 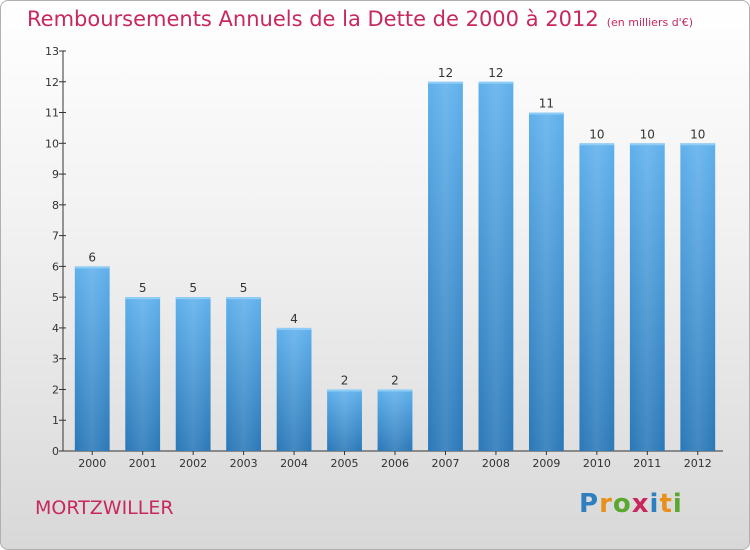 I want to click on x-tick-label: 2001, so click(x=143, y=463).